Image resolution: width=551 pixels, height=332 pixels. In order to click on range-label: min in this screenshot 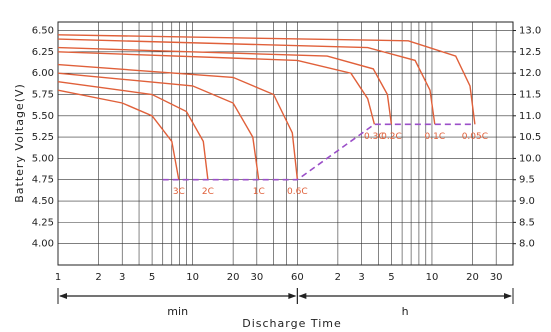, I will do `click(177, 311)`.